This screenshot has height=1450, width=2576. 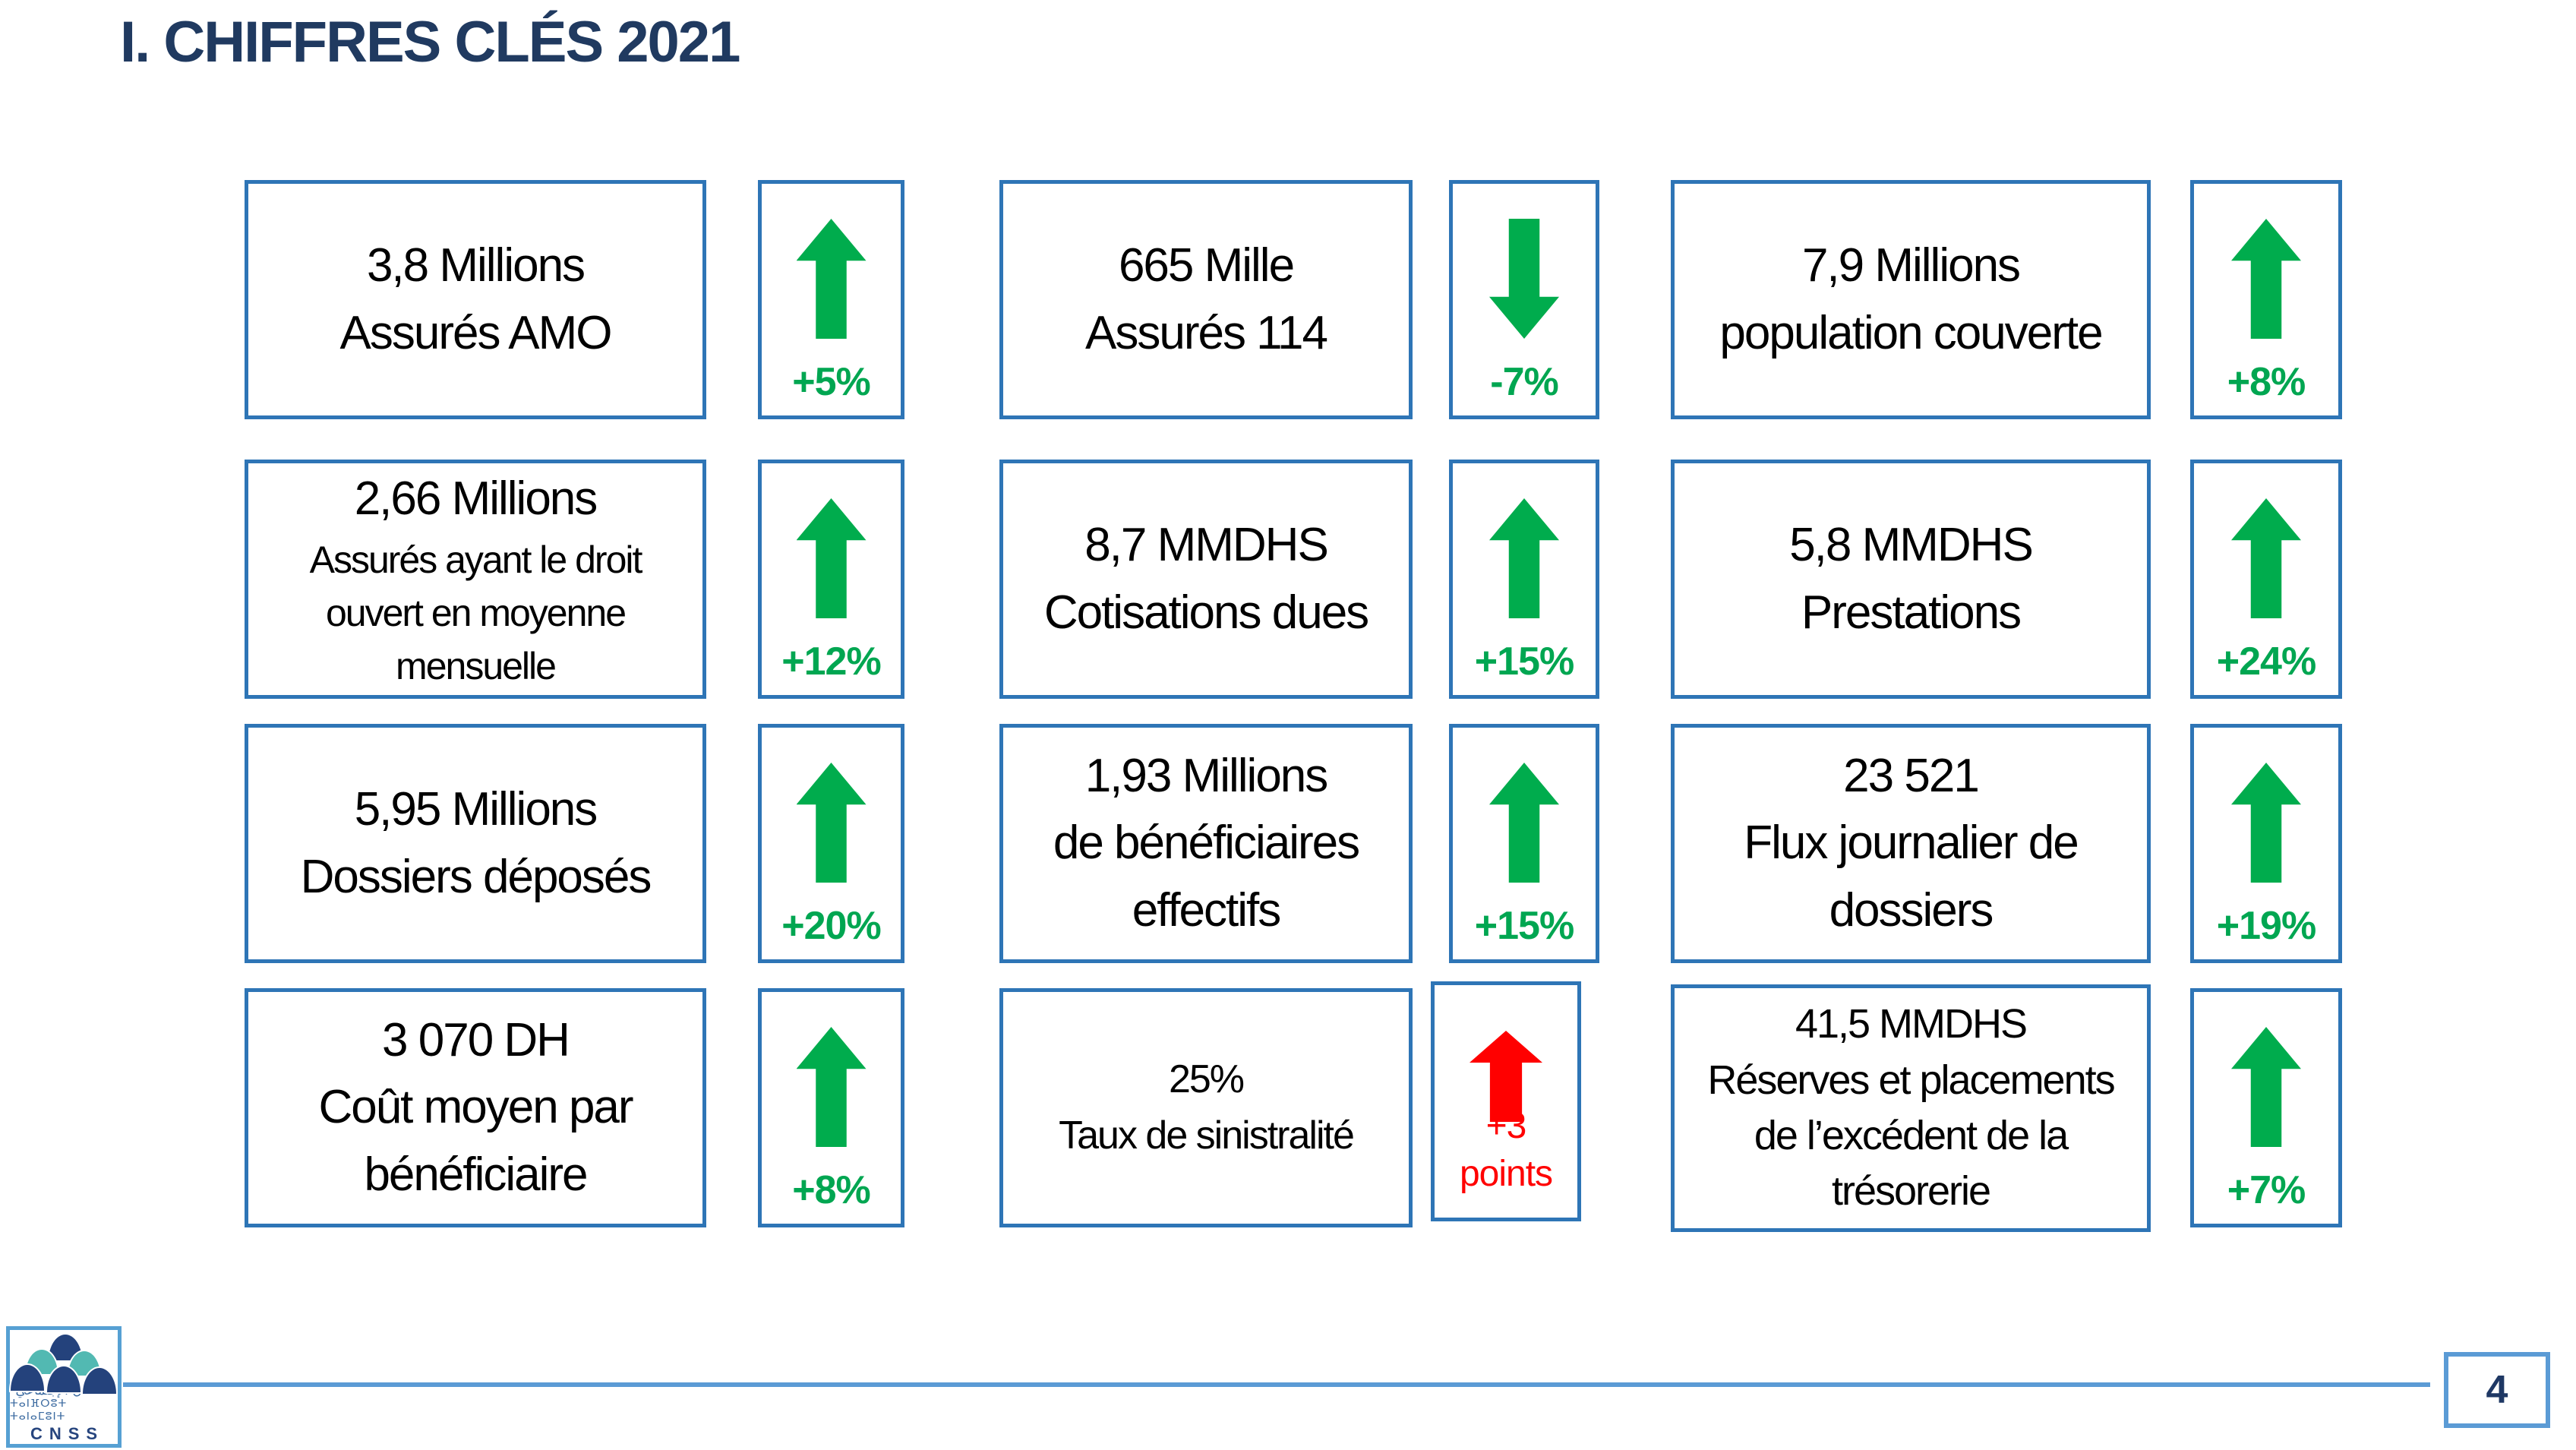 I want to click on stat-text: 1,93 Millions de bénéficiaires effectifs, so click(x=1206, y=843).